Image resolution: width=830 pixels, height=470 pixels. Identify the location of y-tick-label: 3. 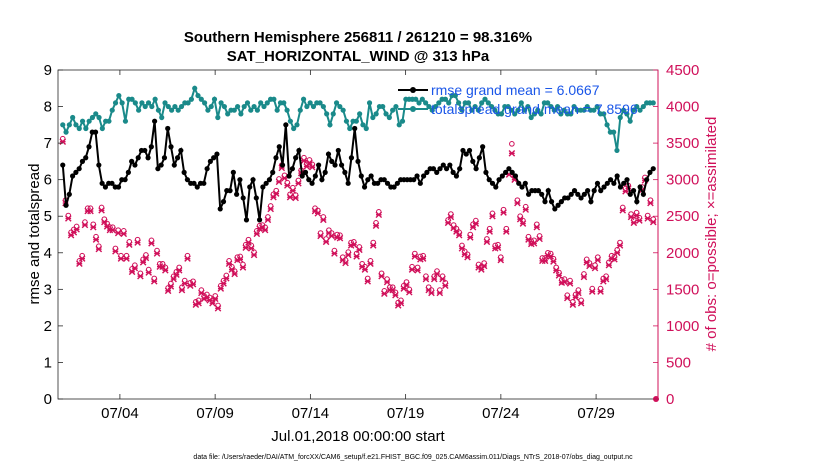
(48, 289).